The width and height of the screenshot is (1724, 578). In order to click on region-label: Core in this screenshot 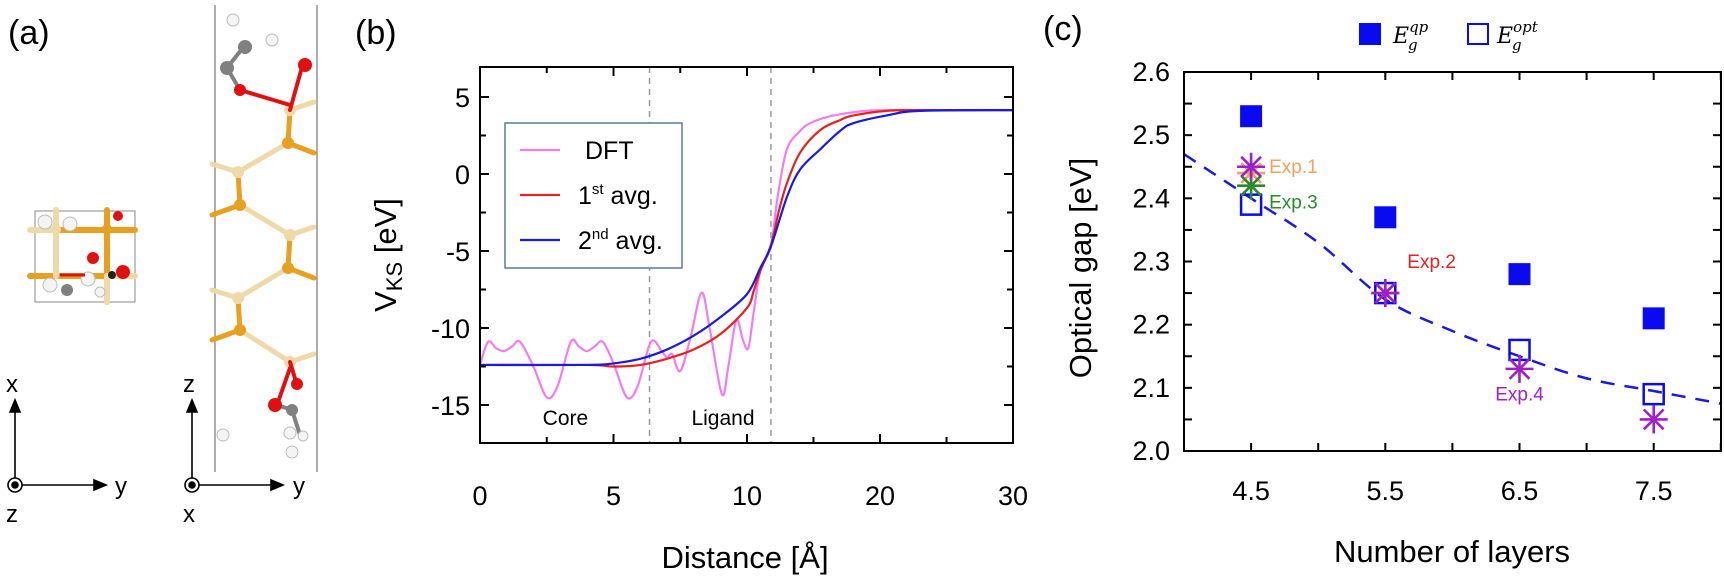, I will do `click(566, 418)`.